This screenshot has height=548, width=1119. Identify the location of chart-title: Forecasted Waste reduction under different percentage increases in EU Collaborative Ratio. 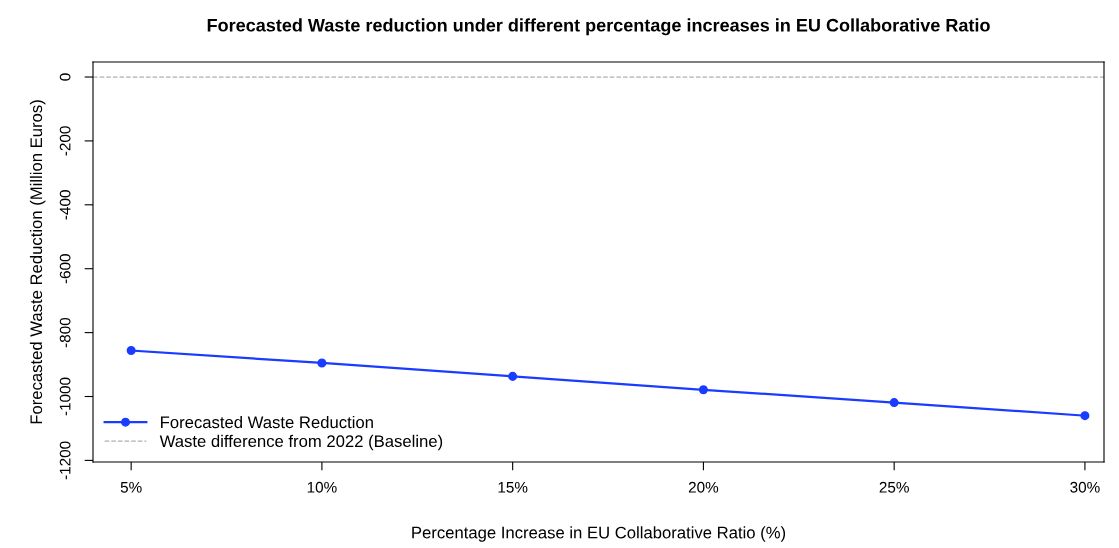
(598, 27).